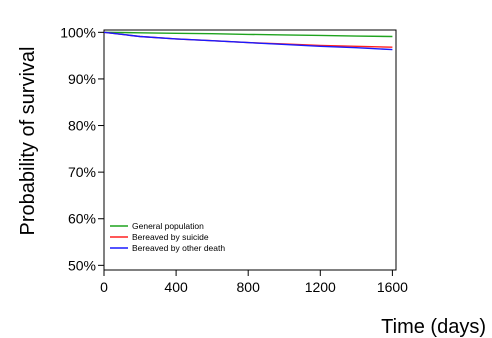 Image resolution: width=492 pixels, height=338 pixels. Describe the element at coordinates (249, 287) in the screenshot. I see `x-tick-label: 800` at that location.